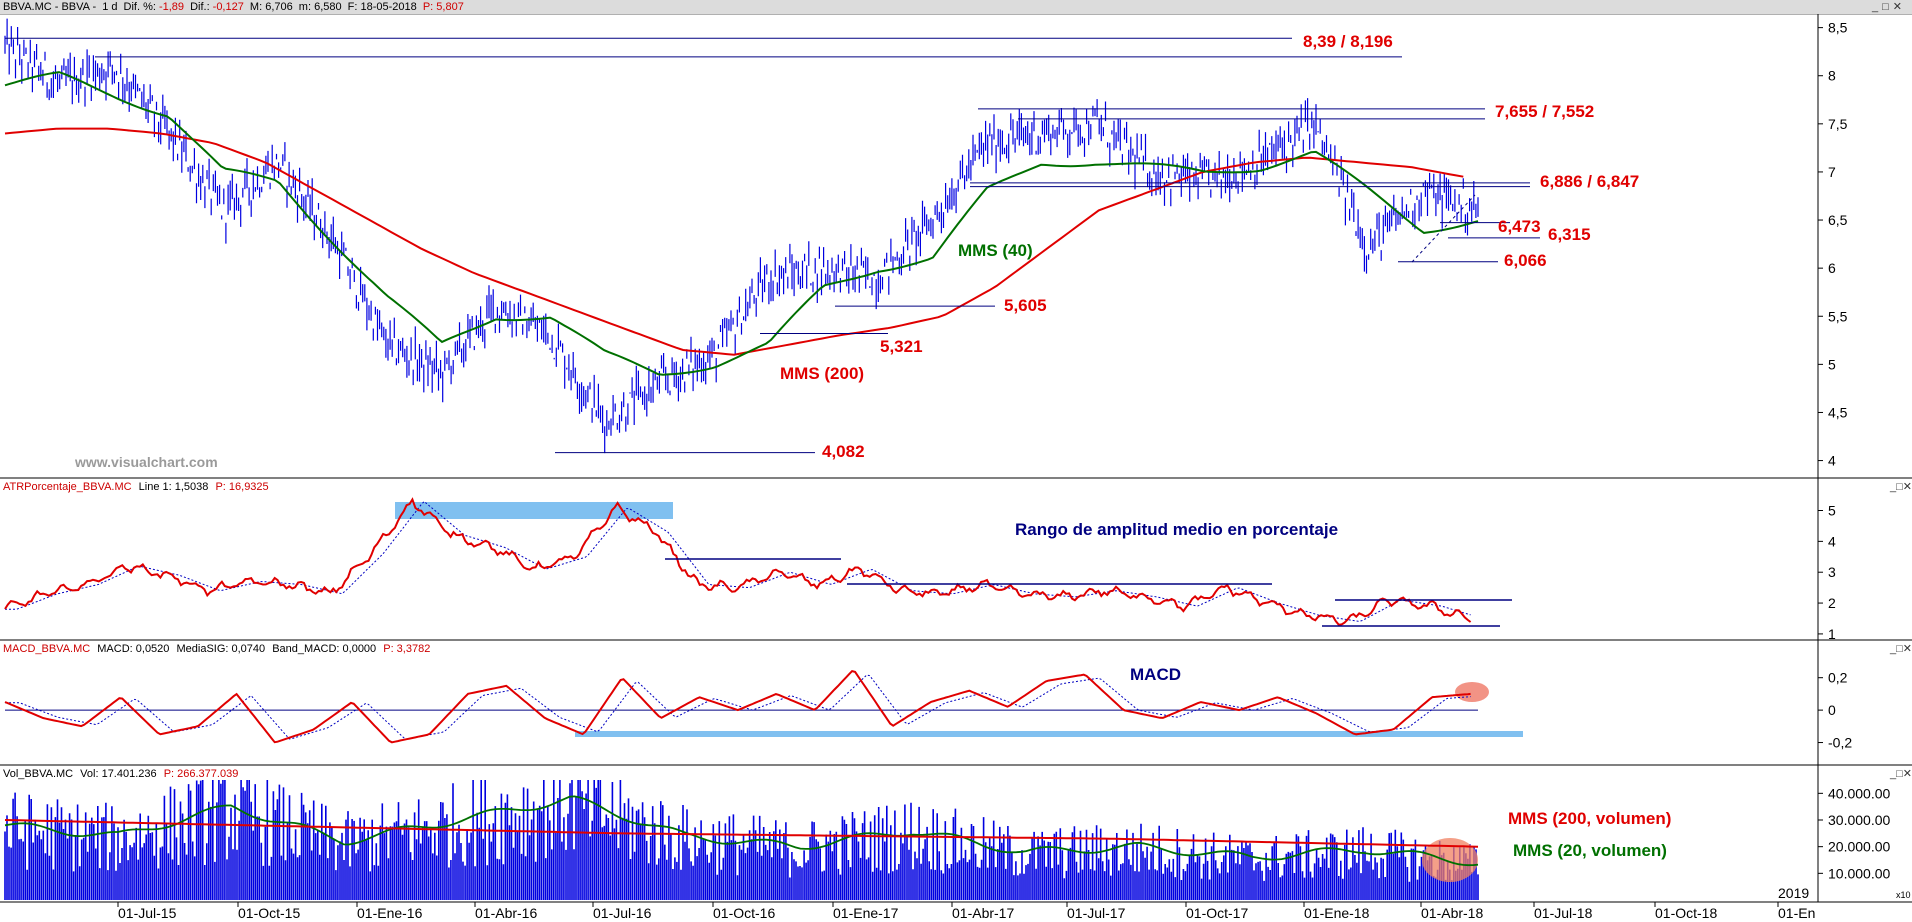 Image resolution: width=1912 pixels, height=922 pixels. Describe the element at coordinates (1832, 710) in the screenshot. I see `macd-axis-label: 0` at that location.